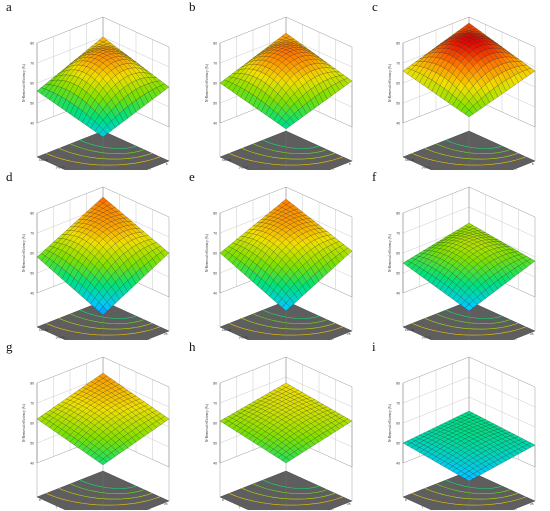 This screenshot has height=511, width=550. I want to click on x-tick-label: 8, so click(533, 164).